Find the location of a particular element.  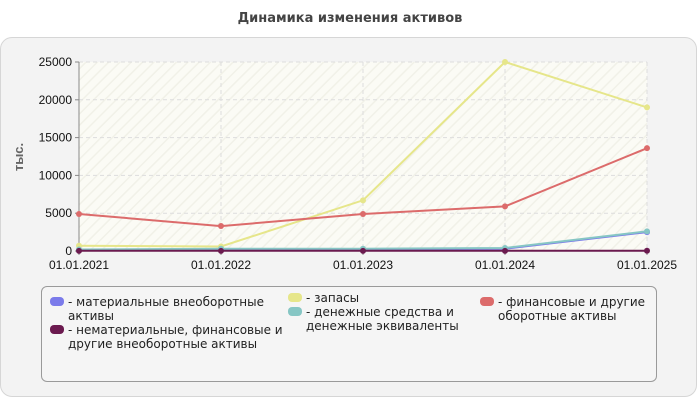

legend-item-current-assets: - финансовые и другие оборотные активы is located at coordinates (565, 309).